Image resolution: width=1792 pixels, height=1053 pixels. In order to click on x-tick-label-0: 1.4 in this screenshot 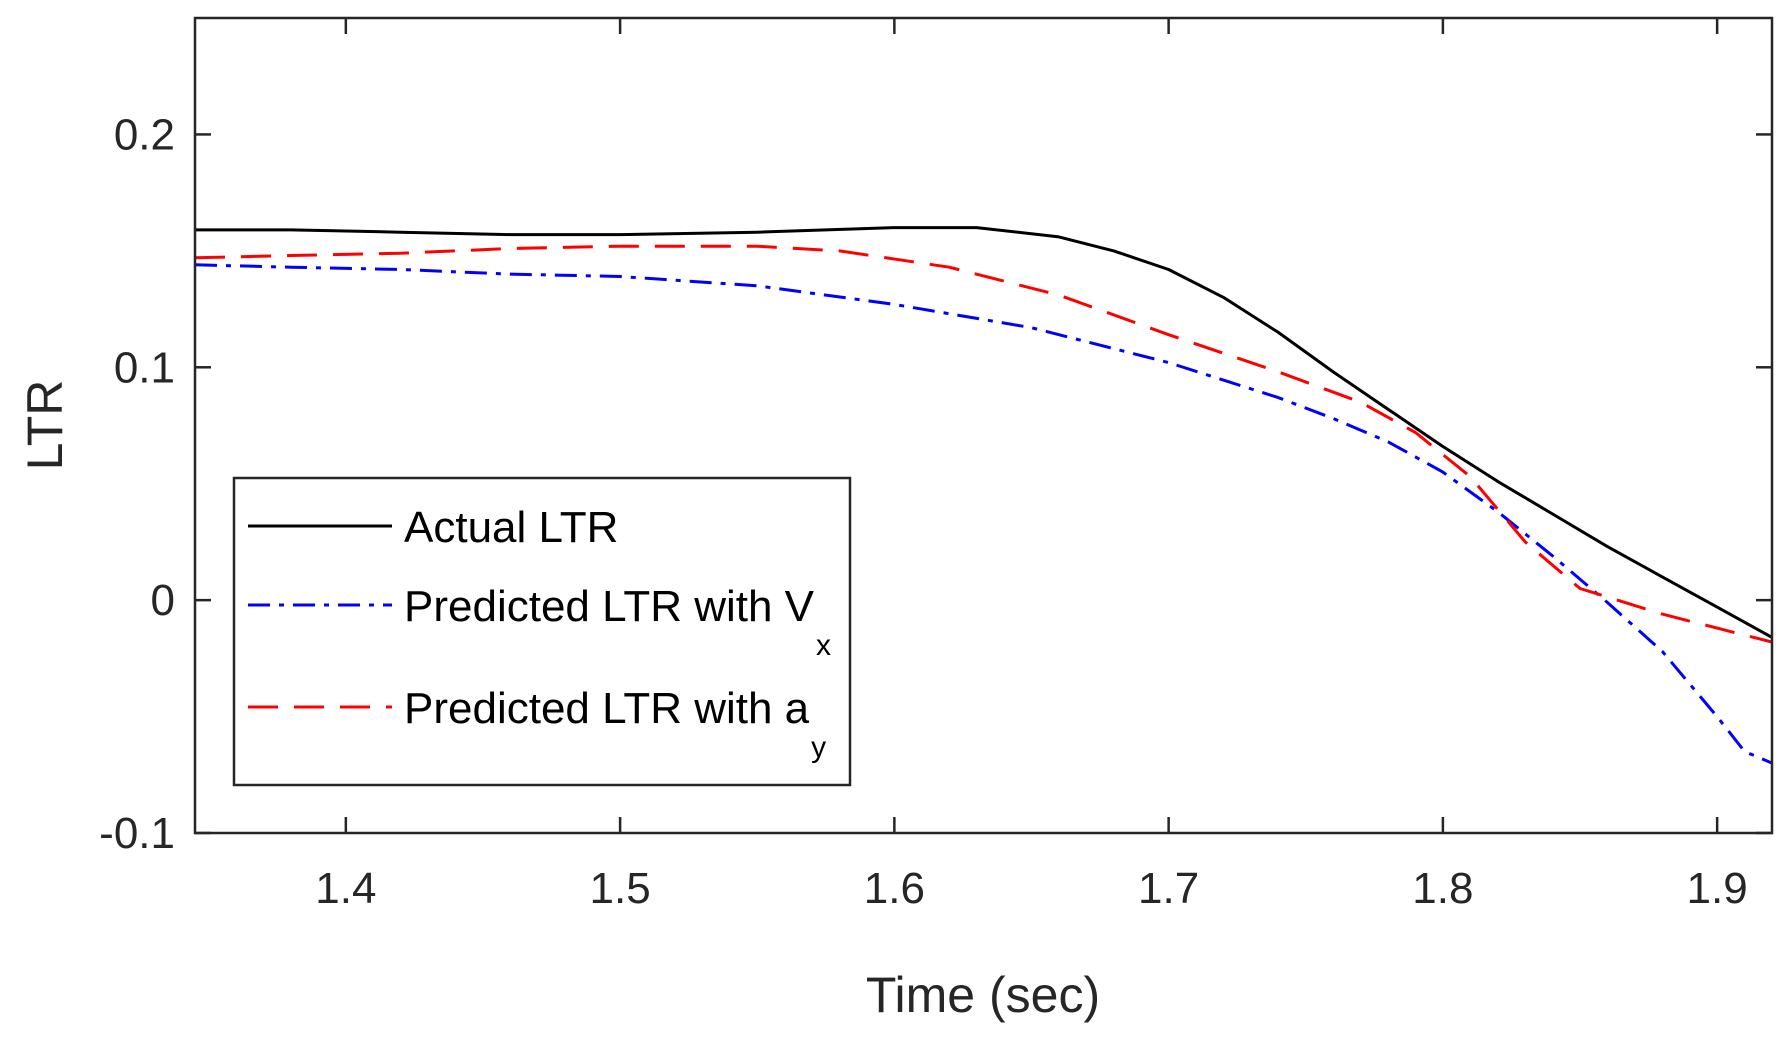, I will do `click(345, 888)`.